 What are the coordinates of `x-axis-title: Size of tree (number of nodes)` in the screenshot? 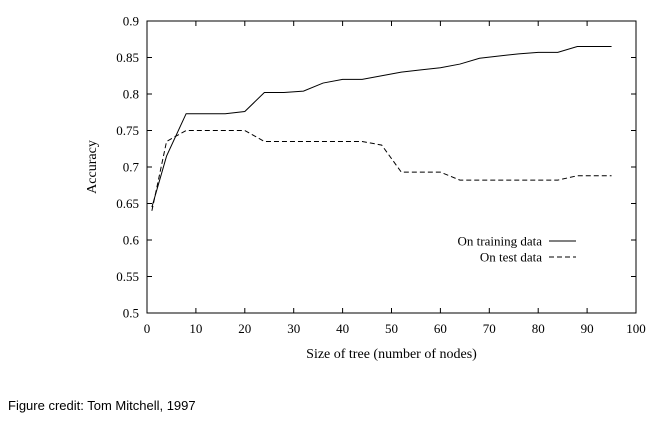 It's located at (391, 354).